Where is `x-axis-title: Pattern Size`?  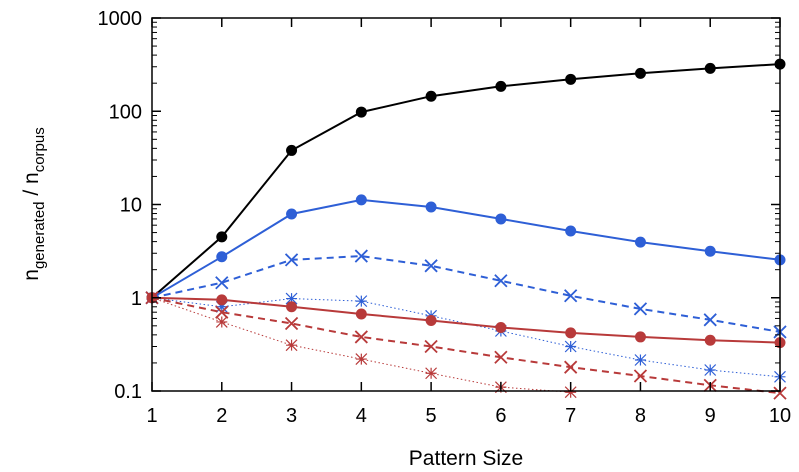 x-axis-title: Pattern Size is located at coordinates (466, 458).